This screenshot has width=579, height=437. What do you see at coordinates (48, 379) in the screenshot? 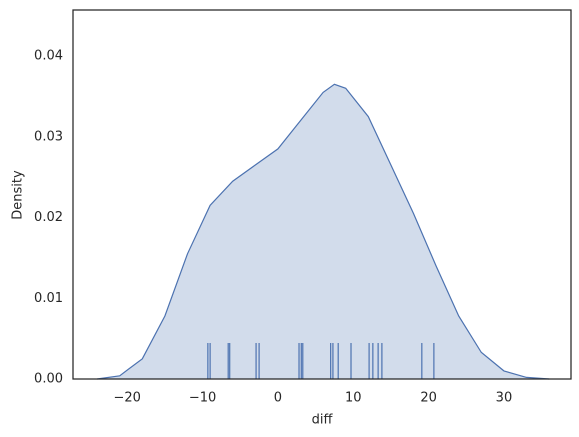
I see `y-tick-label: 0.00` at bounding box center [48, 379].